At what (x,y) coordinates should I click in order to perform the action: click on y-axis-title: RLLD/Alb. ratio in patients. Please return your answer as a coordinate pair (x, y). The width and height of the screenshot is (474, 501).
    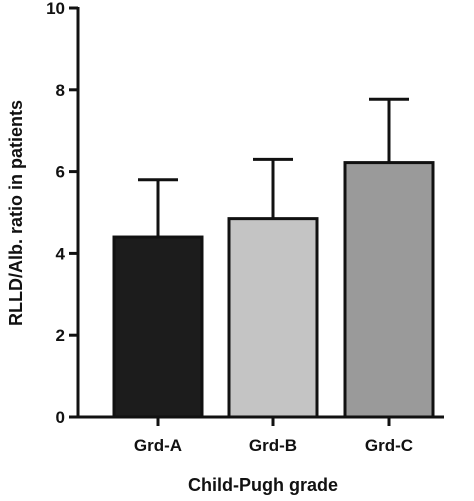
    Looking at the image, I should click on (16, 213).